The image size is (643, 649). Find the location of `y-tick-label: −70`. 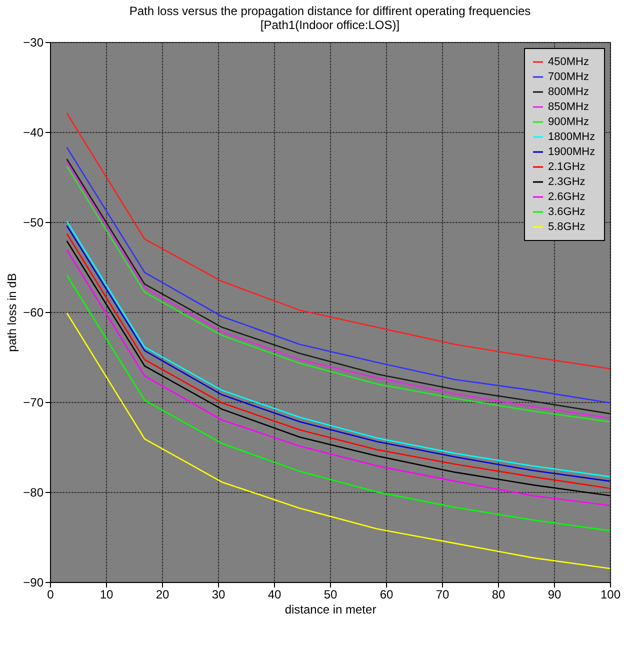

y-tick-label: −70 is located at coordinates (33, 403).